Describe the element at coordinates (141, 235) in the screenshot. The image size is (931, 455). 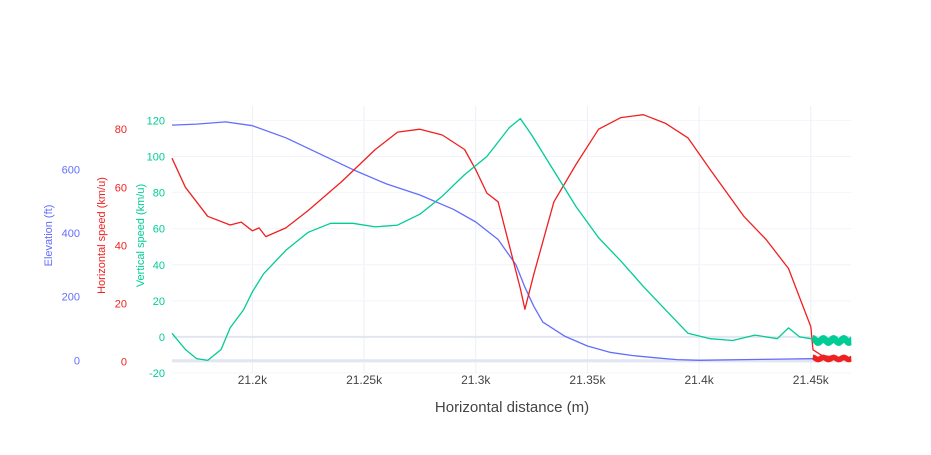
I see `y-axis-label: Vertical speed (km/u)` at that location.